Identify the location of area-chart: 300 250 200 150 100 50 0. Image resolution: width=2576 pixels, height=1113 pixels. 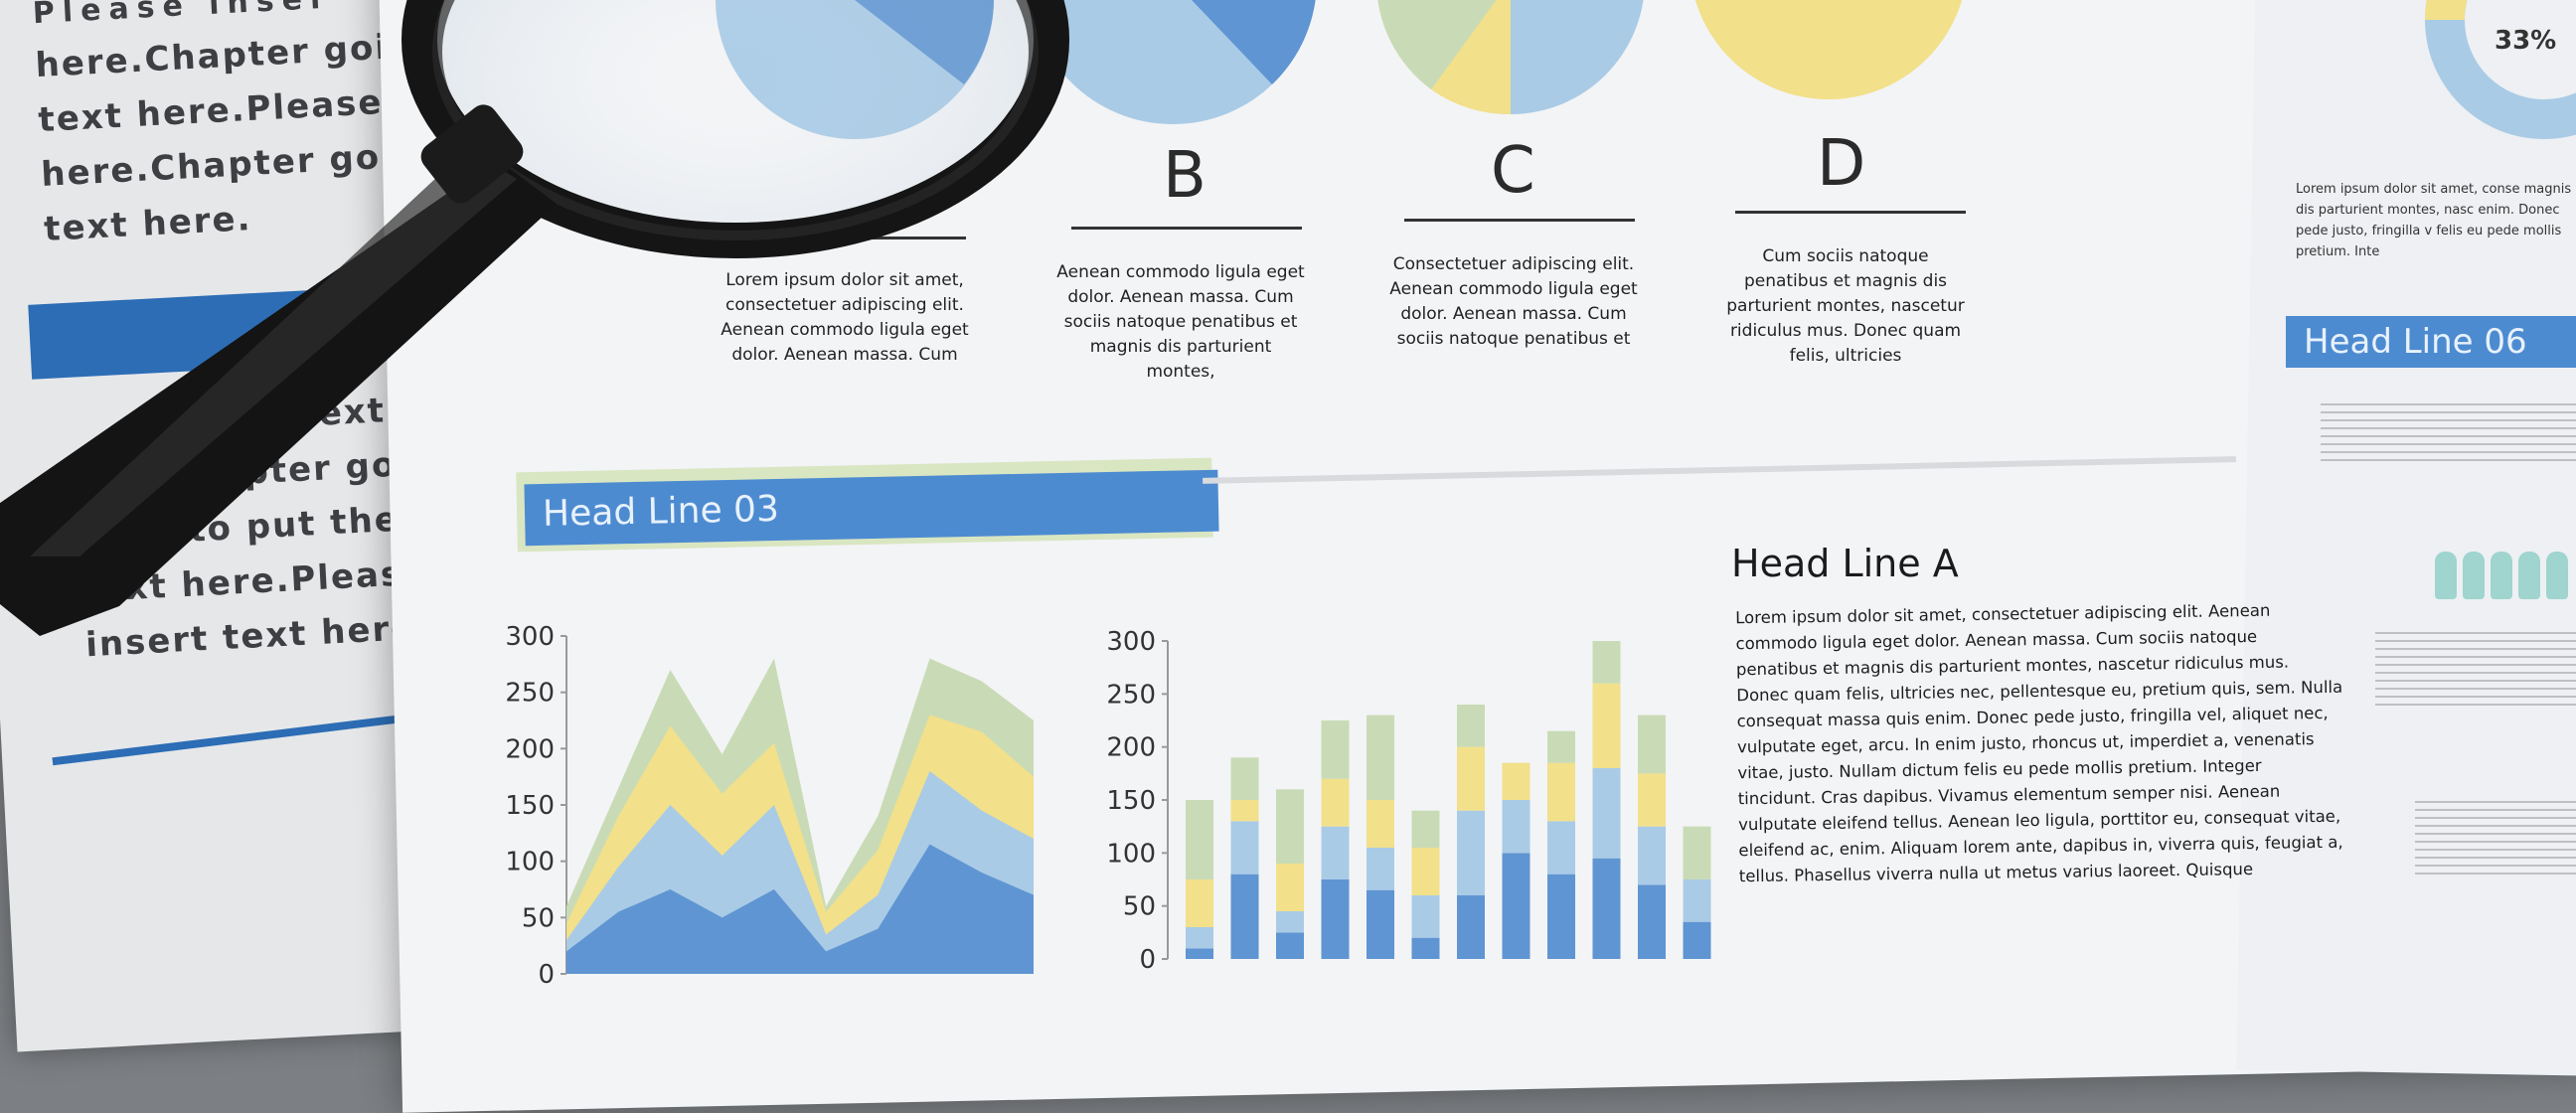
(769, 806).